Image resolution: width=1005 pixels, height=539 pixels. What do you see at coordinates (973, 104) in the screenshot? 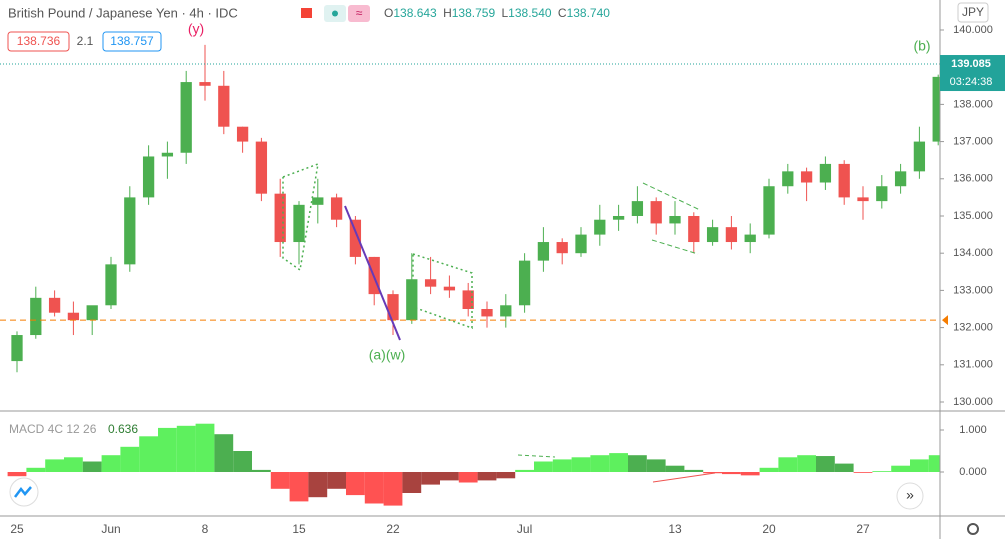
I see `y-tick-label: 138.000` at bounding box center [973, 104].